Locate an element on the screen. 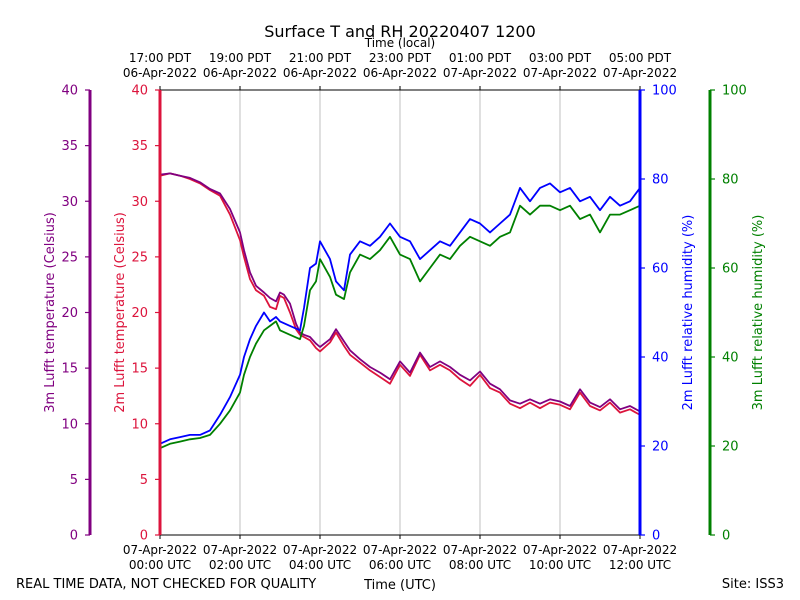 The width and height of the screenshot is (800, 600). top-tick-label: 05:00 PDT is located at coordinates (640, 58).